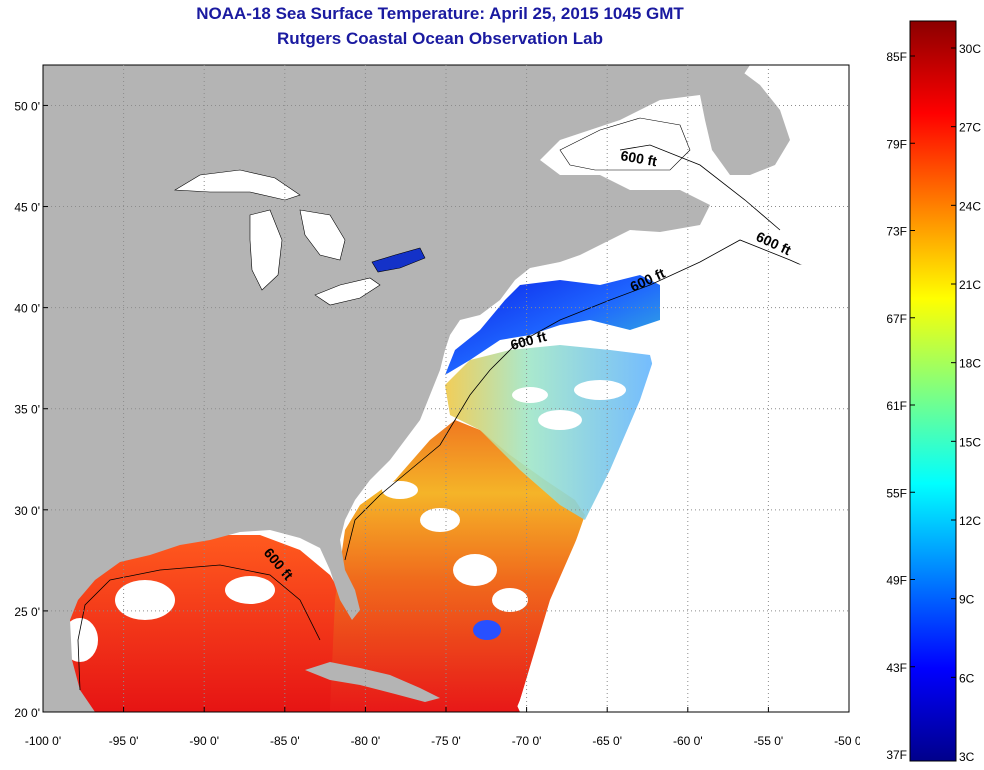 Image resolution: width=984 pixels, height=770 pixels. What do you see at coordinates (896, 406) in the screenshot?
I see `fahrenheit-tick-label: 61F` at bounding box center [896, 406].